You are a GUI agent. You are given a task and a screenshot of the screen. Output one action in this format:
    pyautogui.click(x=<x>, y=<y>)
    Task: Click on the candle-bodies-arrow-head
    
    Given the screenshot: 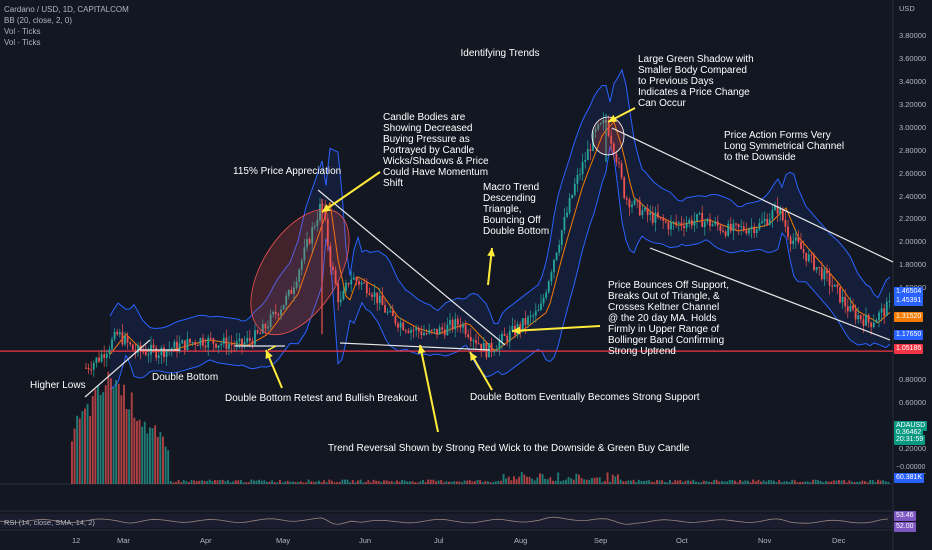 What is the action you would take?
    pyautogui.click(x=326, y=208)
    